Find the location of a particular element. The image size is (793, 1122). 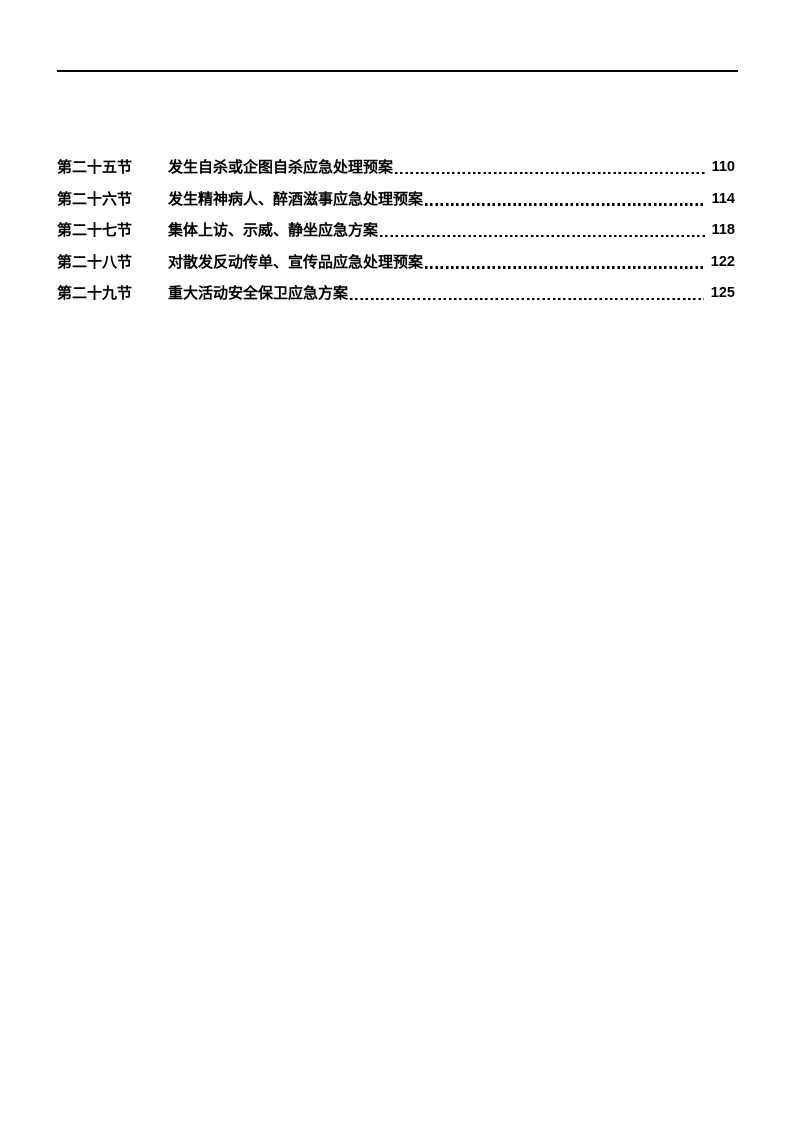

toc-entry: 第二十七节 集体上访、示威、静坐应急方案 118 is located at coordinates (396, 231).